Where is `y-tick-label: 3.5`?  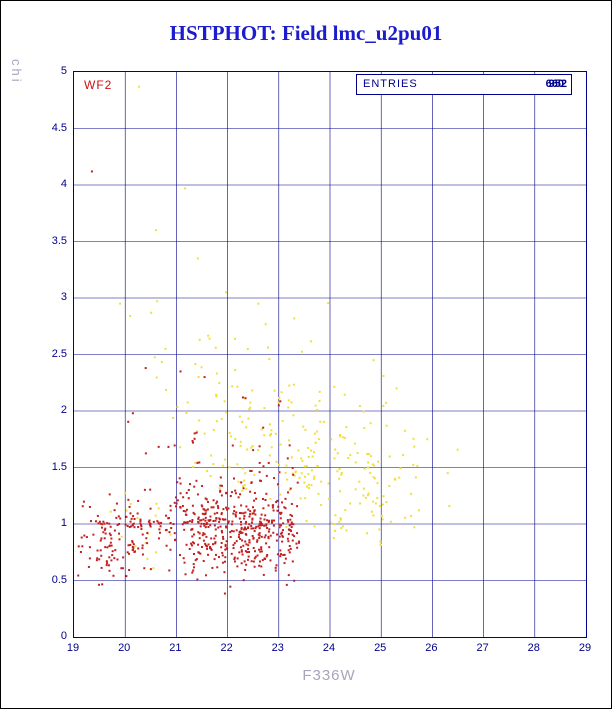 y-tick-label: 3.5 is located at coordinates (59, 240).